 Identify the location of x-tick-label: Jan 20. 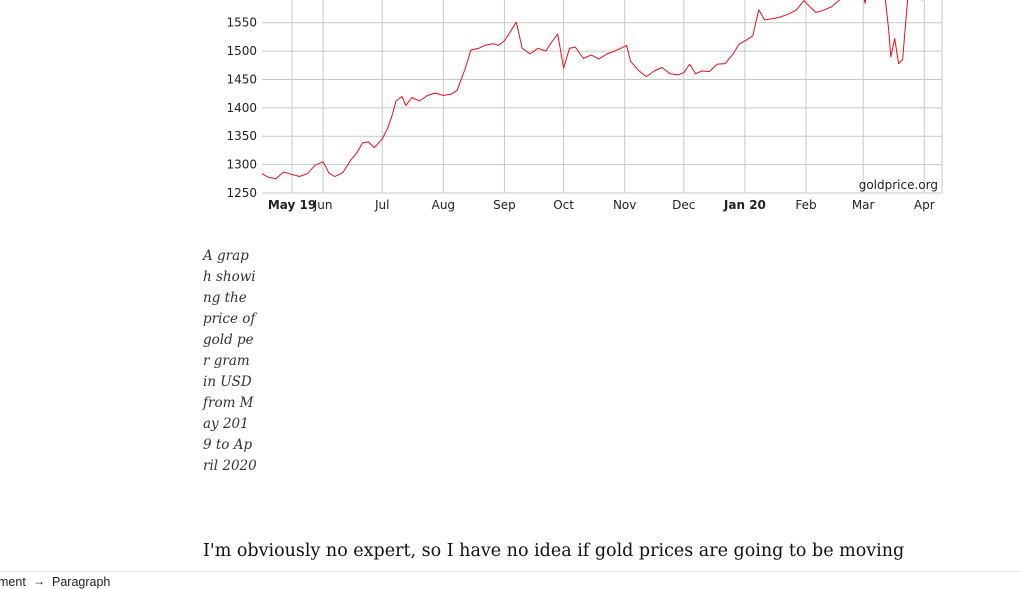
(744, 205).